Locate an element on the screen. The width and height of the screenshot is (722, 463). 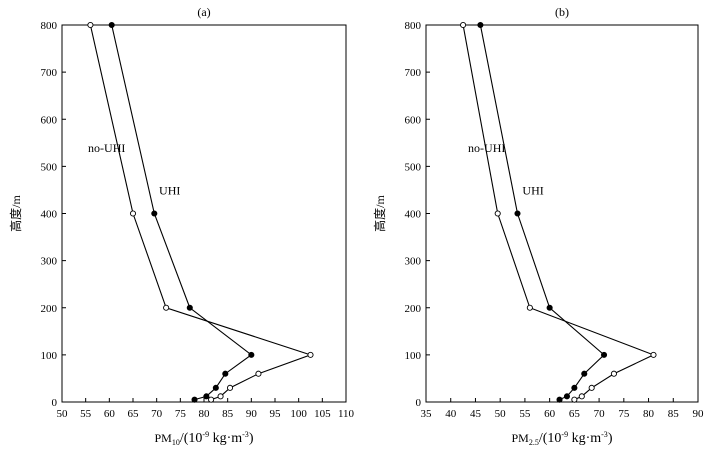
x-tick-label: 110 is located at coordinates (346, 414).